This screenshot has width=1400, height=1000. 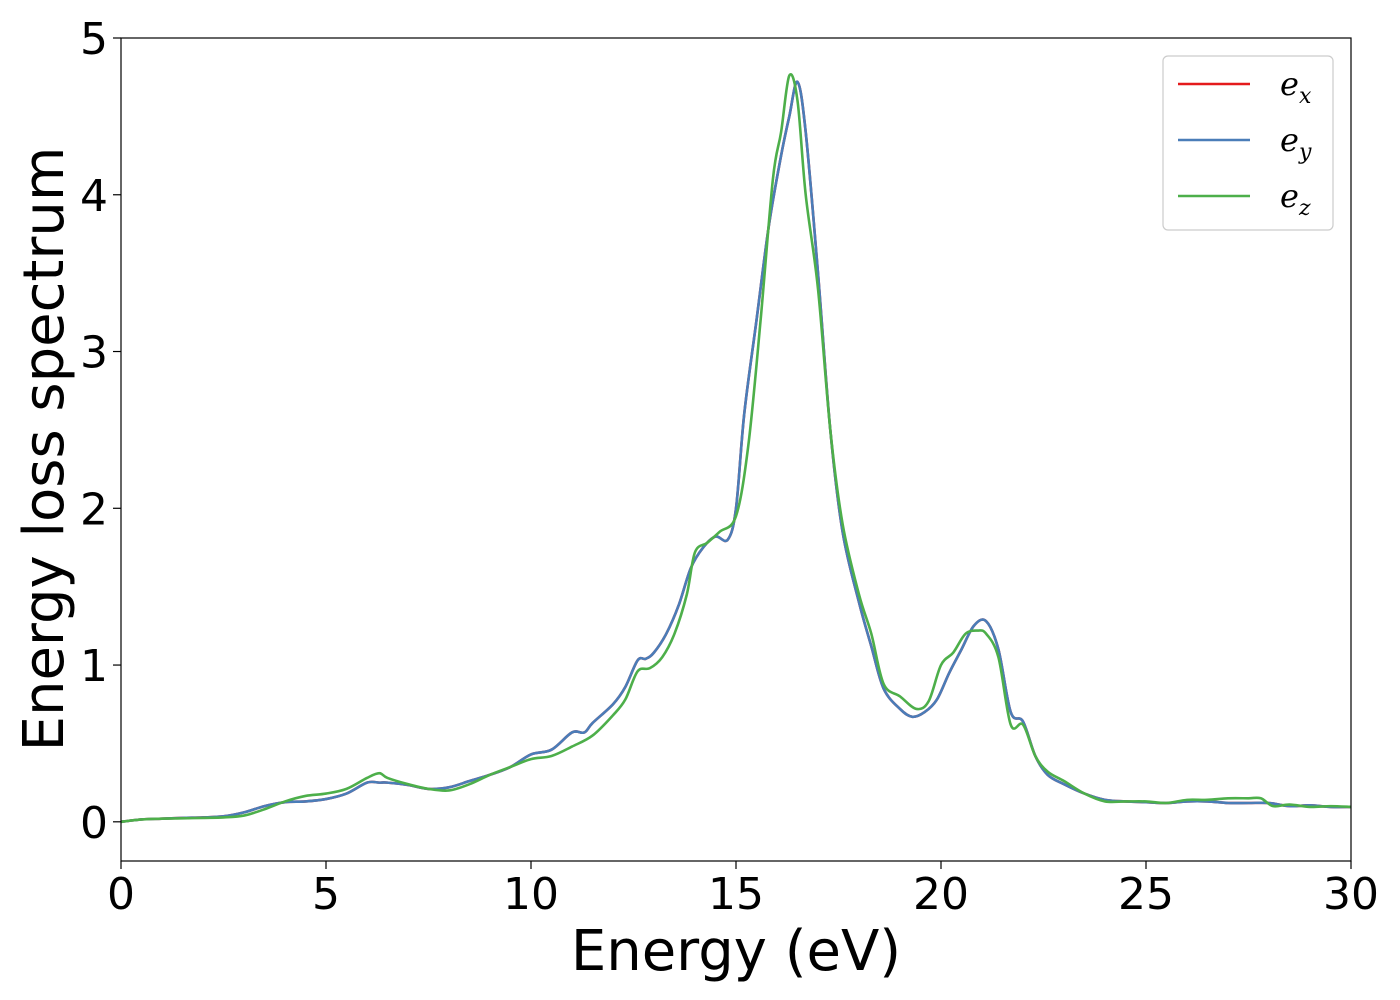 I want to click on legend: ex ey ez, so click(x=1248, y=143).